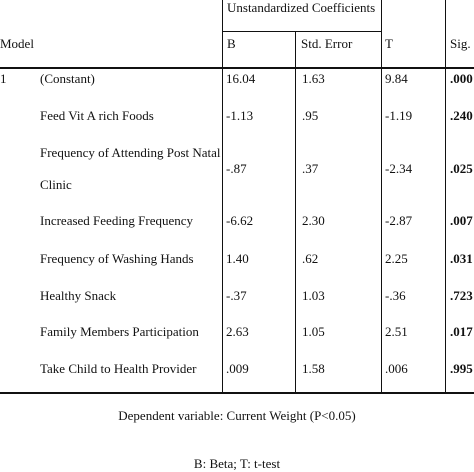 The width and height of the screenshot is (474, 472). What do you see at coordinates (237, 368) in the screenshot?
I see `row-b: .009` at bounding box center [237, 368].